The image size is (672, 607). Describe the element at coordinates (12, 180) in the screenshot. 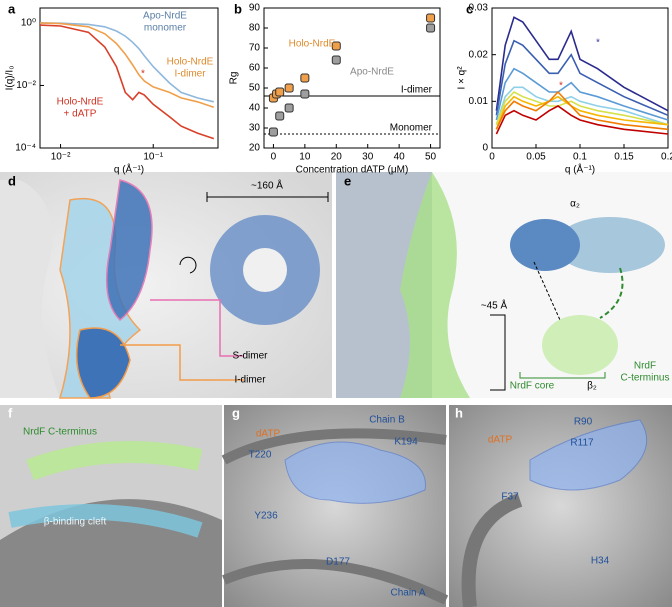

I see `panel-letter: d` at that location.